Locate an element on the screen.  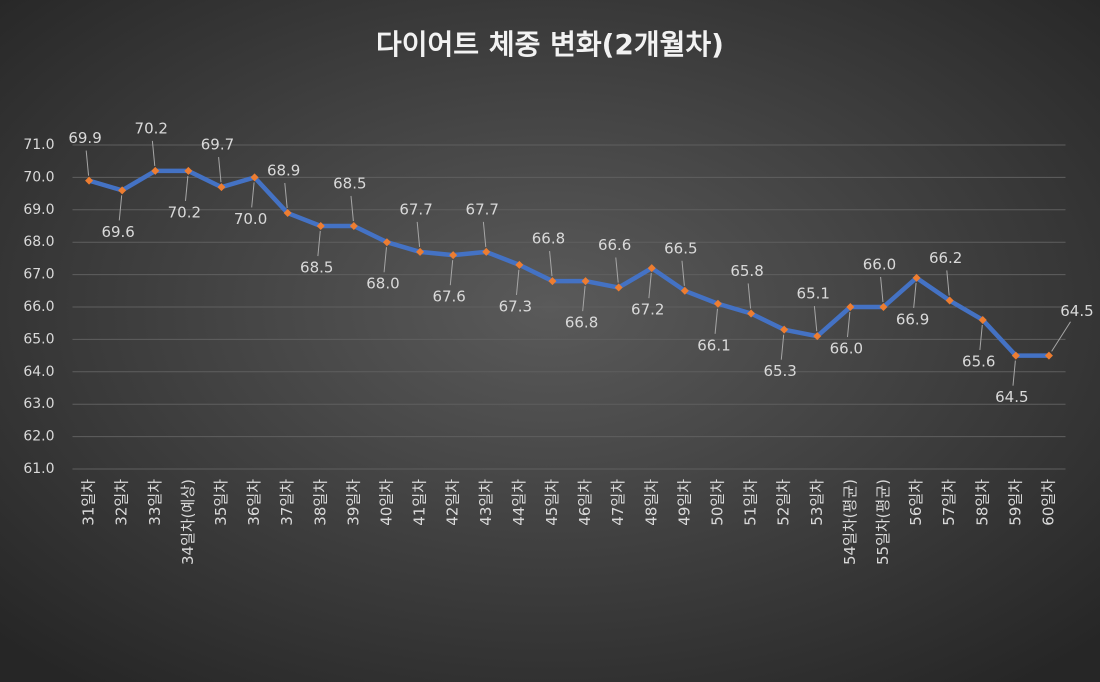
data-label: 68.0 is located at coordinates (382, 284).